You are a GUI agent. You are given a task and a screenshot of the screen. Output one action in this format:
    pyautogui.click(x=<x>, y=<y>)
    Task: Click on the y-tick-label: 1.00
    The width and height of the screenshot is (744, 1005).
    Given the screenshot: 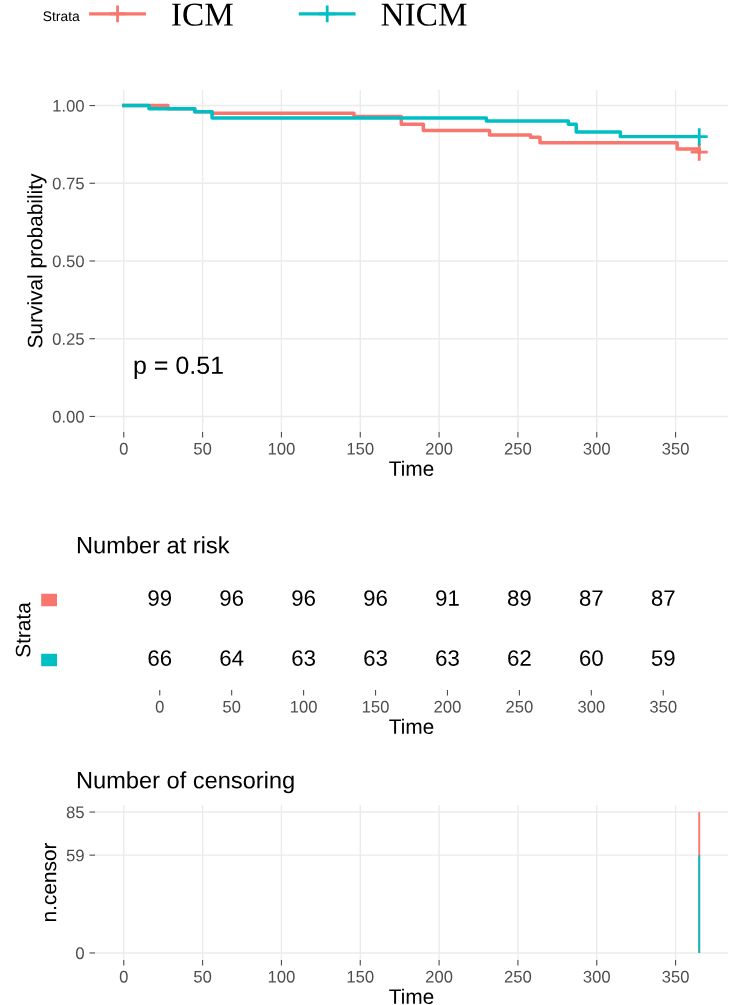 What is the action you would take?
    pyautogui.click(x=68, y=105)
    